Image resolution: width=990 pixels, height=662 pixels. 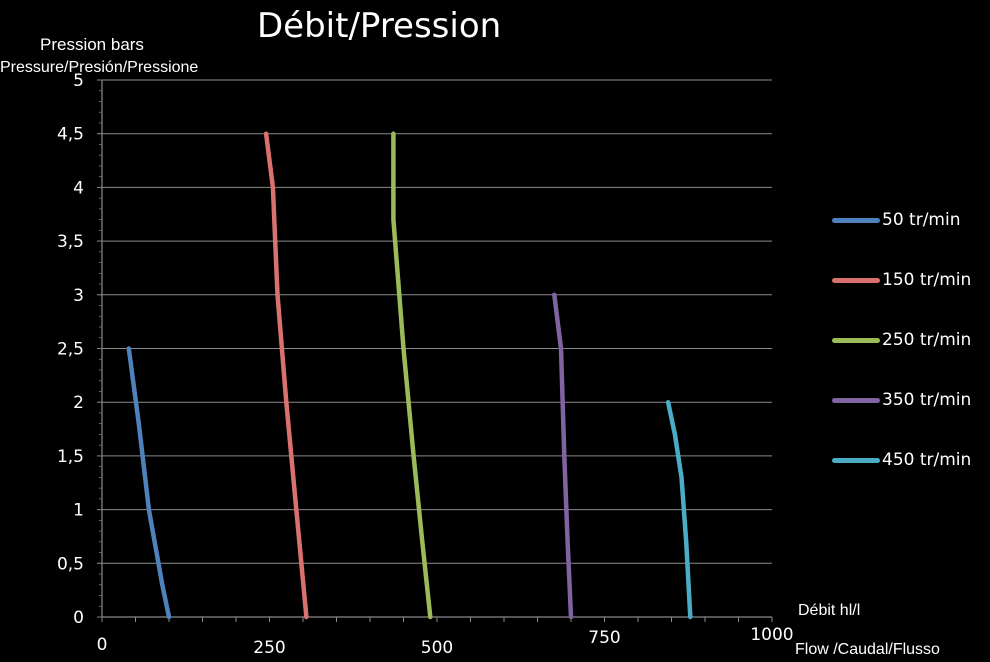 I want to click on legend-item: 250 tr/min, so click(x=901, y=340).